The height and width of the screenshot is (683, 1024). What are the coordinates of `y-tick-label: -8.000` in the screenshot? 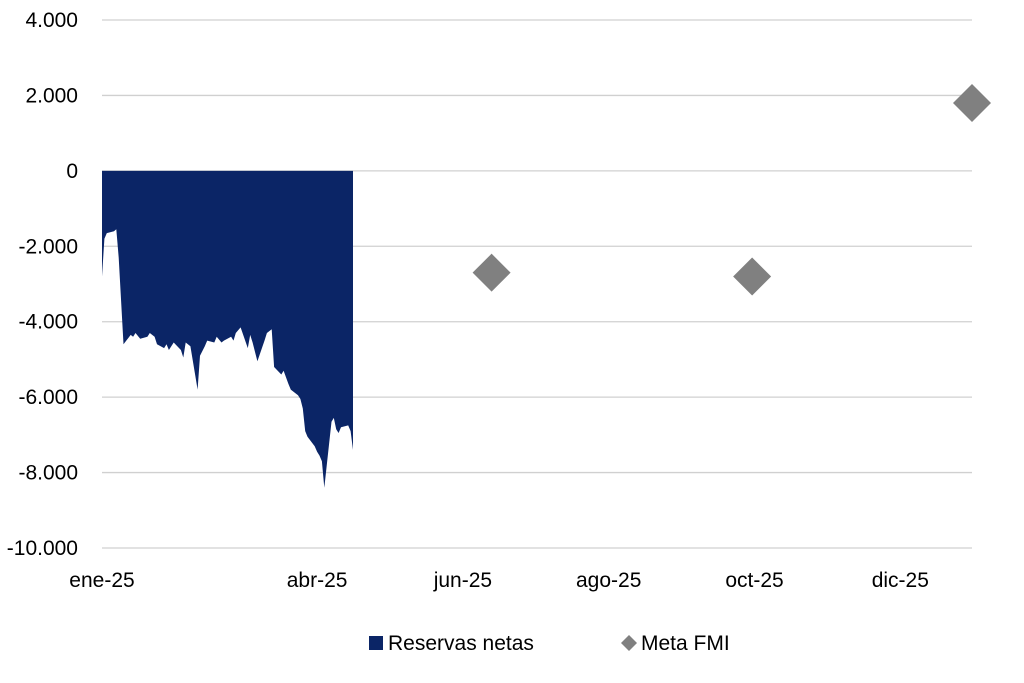 It's located at (48, 473).